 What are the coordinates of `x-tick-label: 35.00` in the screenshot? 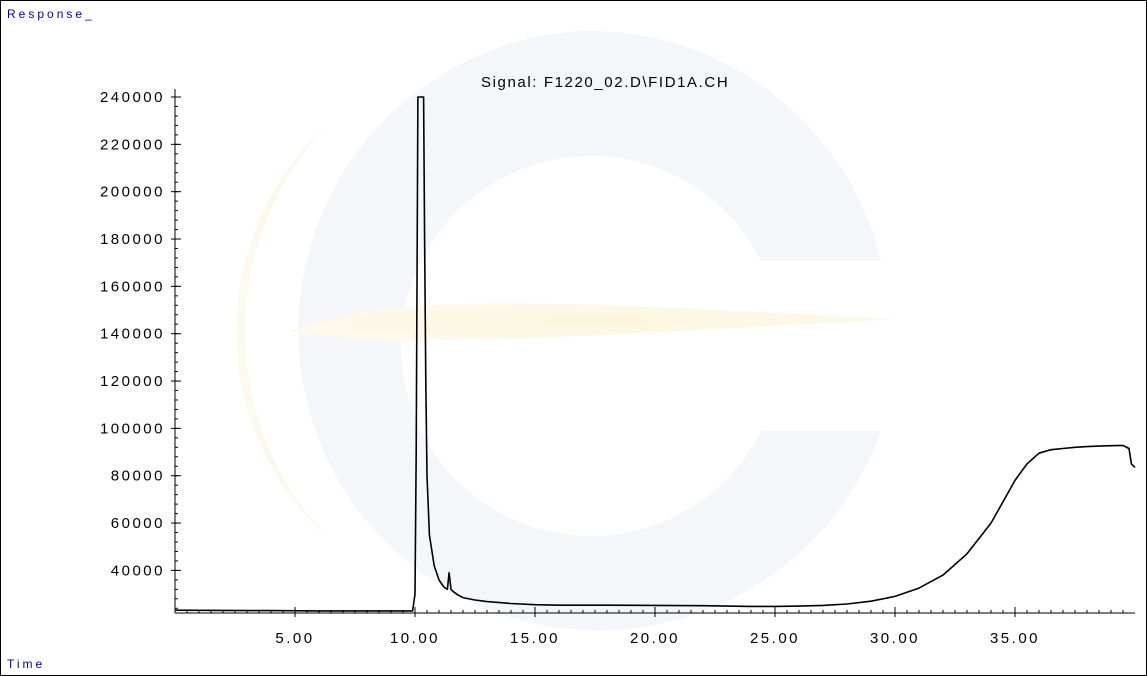 It's located at (1015, 638).